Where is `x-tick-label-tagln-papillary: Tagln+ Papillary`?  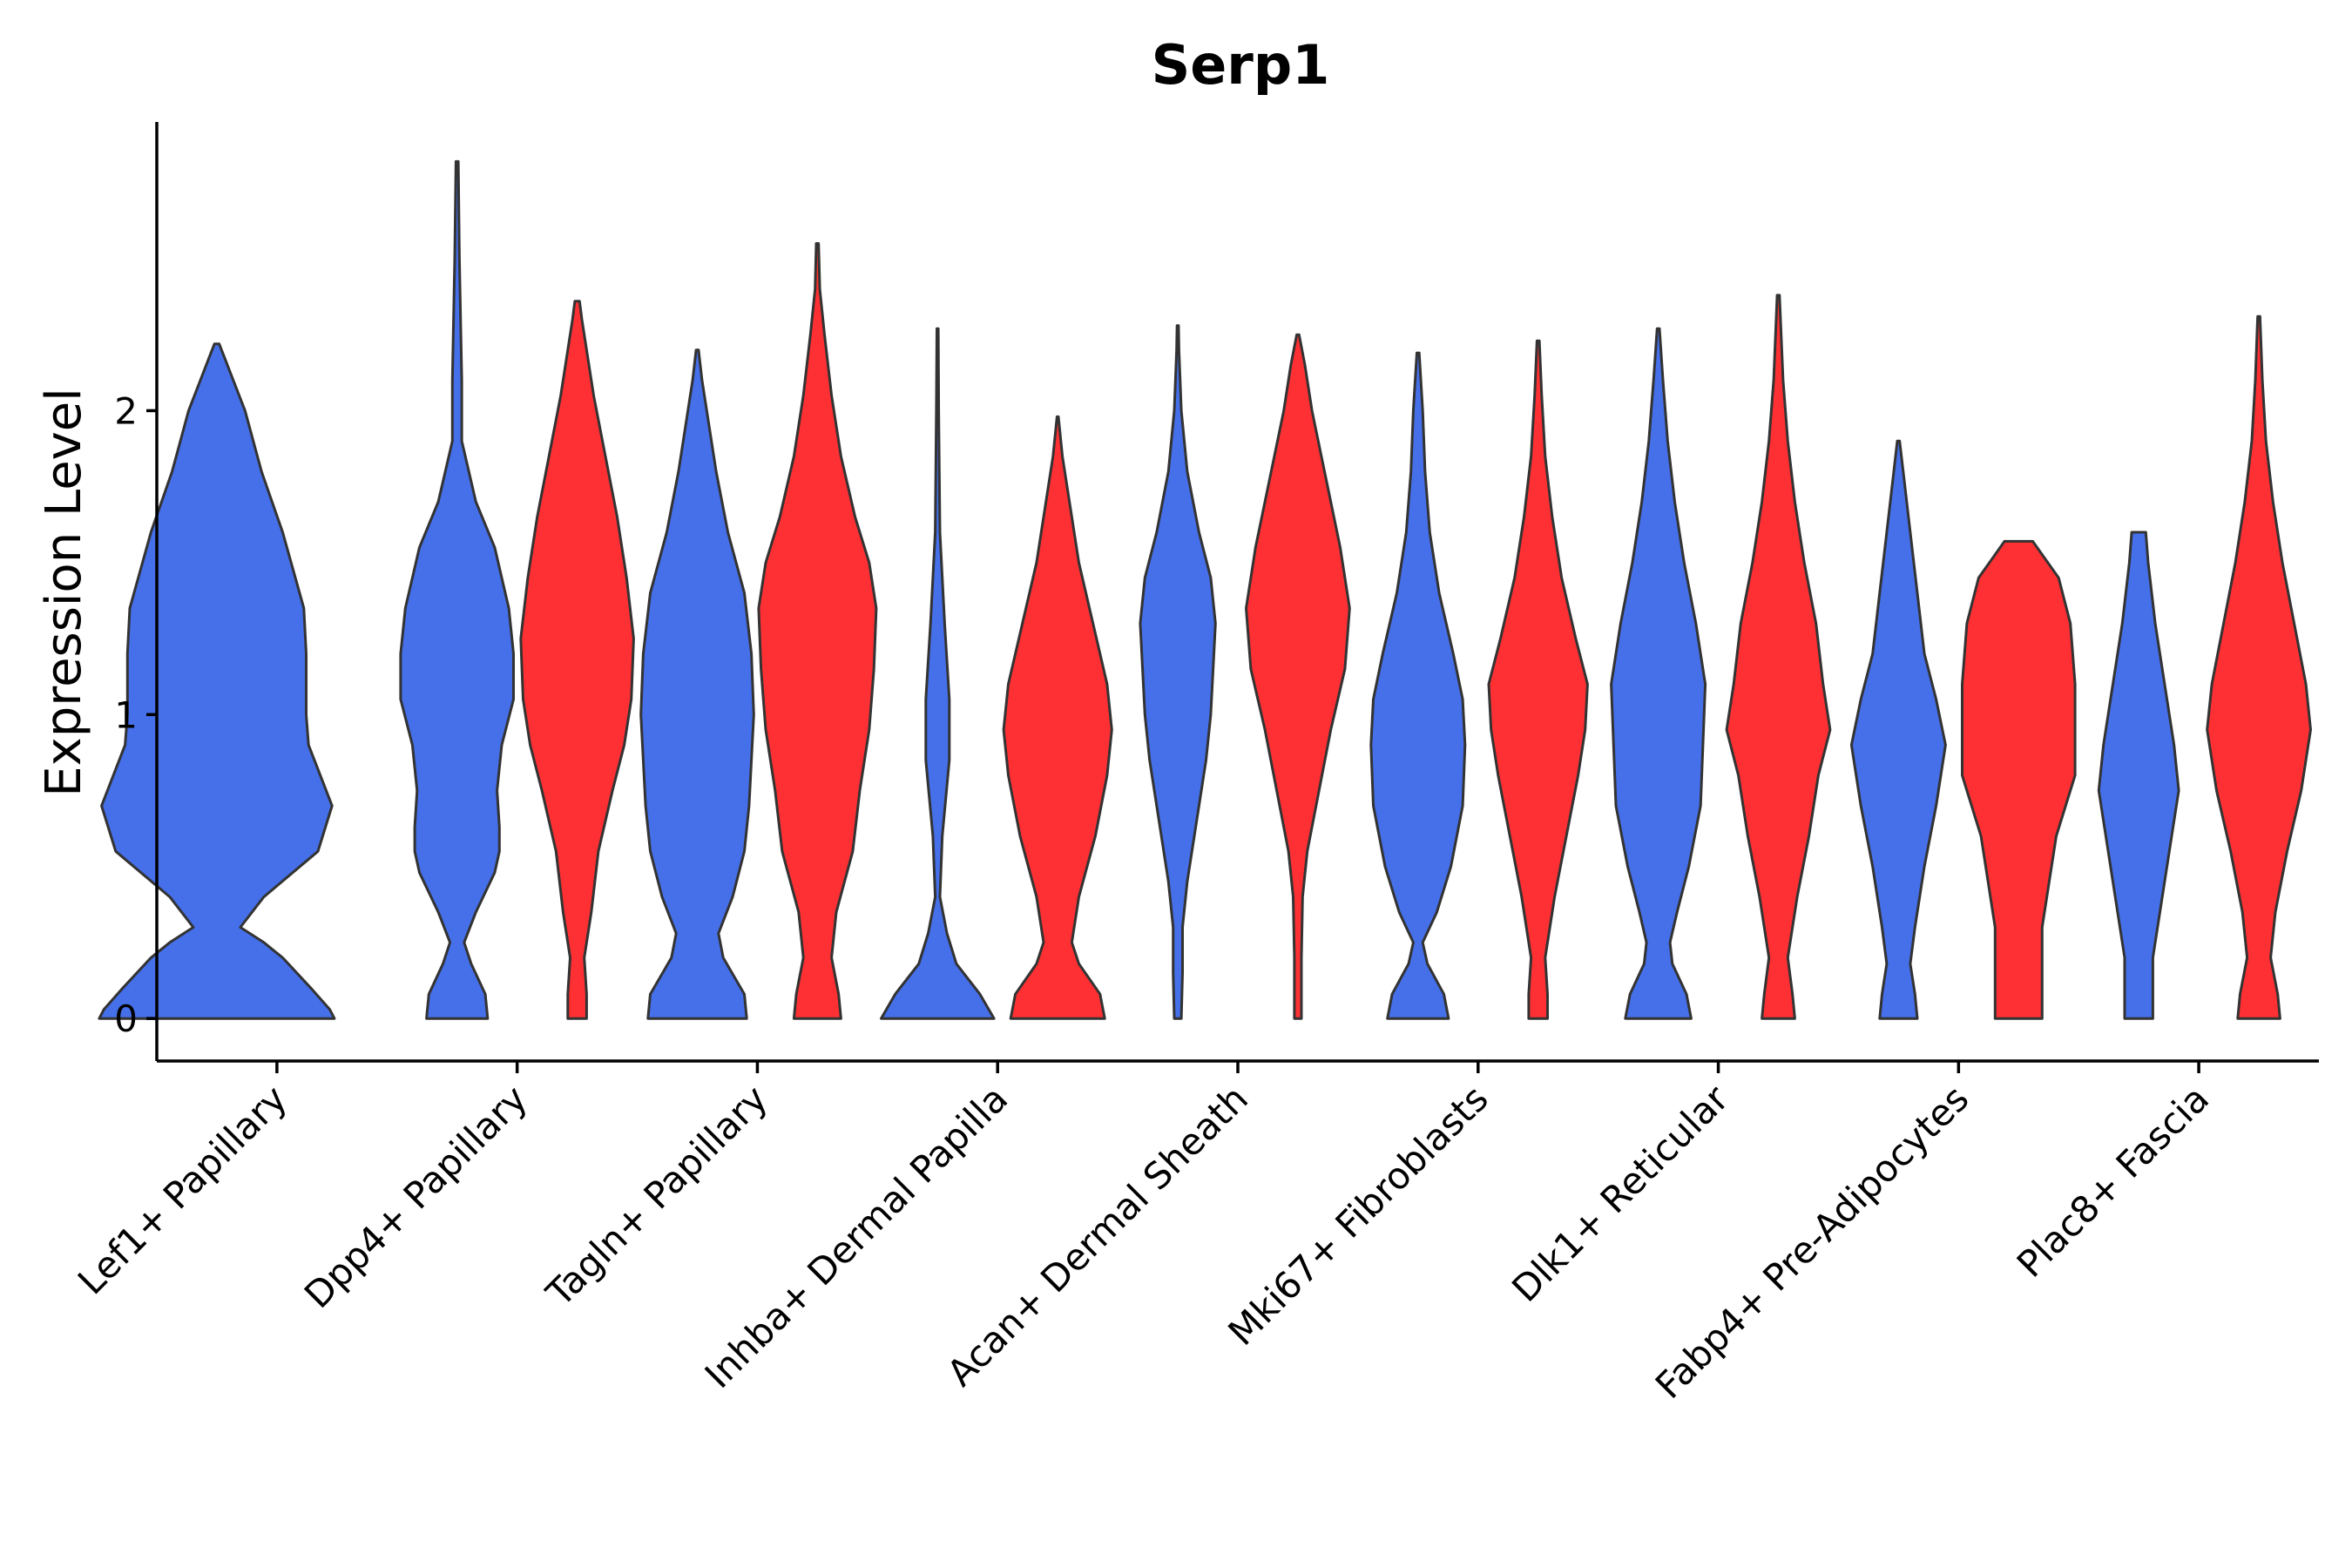
x-tick-label-tagln-papillary: Tagln+ Papillary is located at coordinates (656, 1196).